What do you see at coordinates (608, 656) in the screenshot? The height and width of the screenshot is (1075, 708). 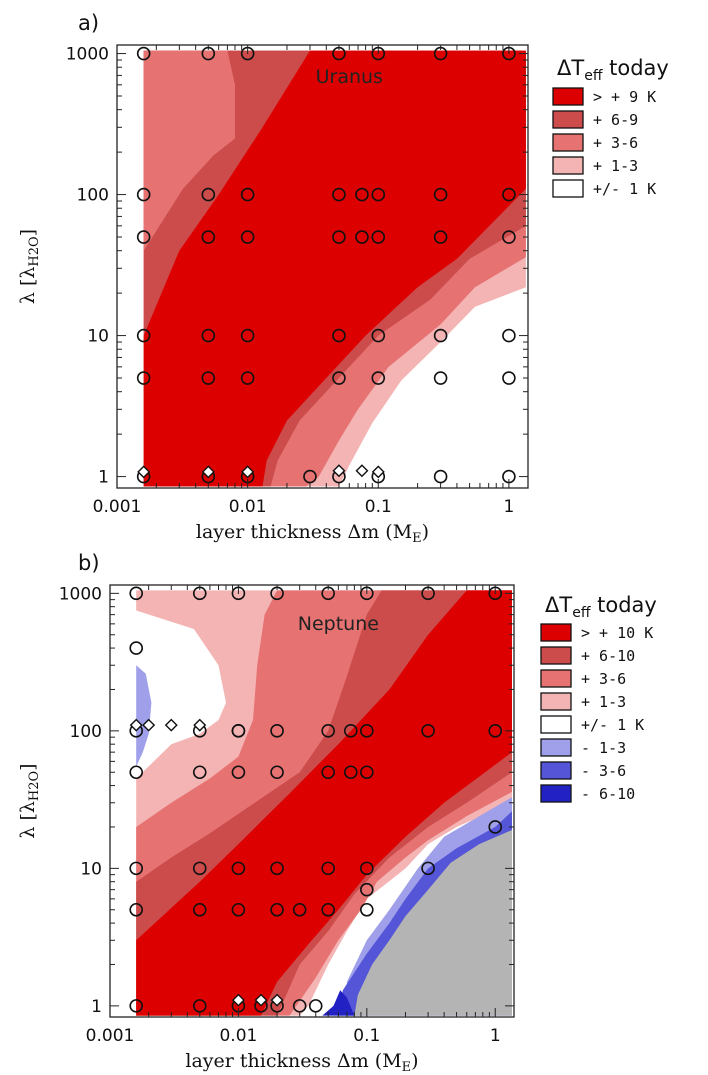 I see `legend-label: + 6-10` at bounding box center [608, 656].